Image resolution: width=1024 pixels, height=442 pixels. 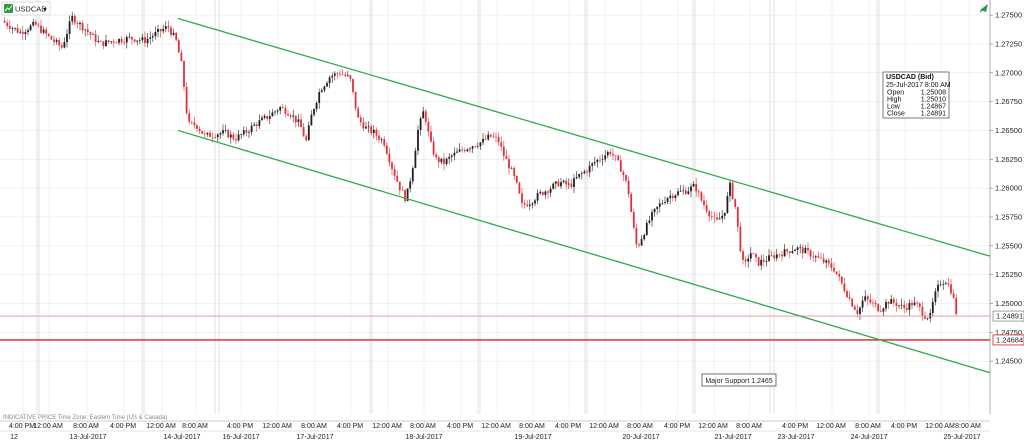 I want to click on ohlc-close-value: 1.24891, so click(x=933, y=114).